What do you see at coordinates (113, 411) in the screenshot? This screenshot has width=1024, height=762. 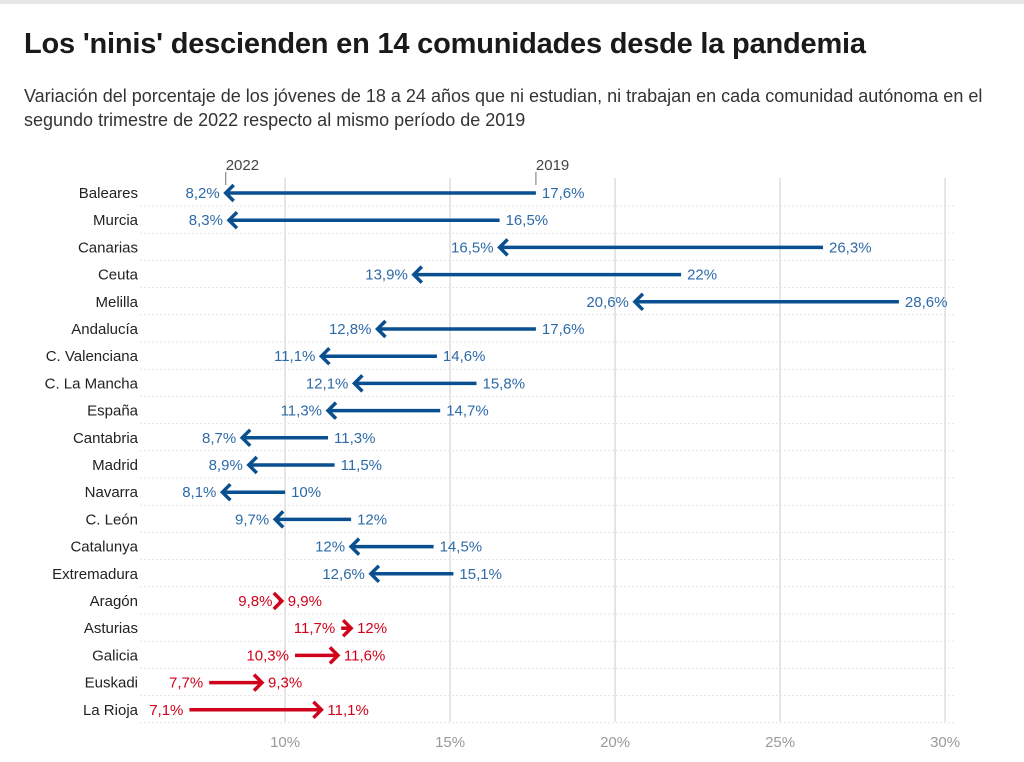 I see `category-label: España` at bounding box center [113, 411].